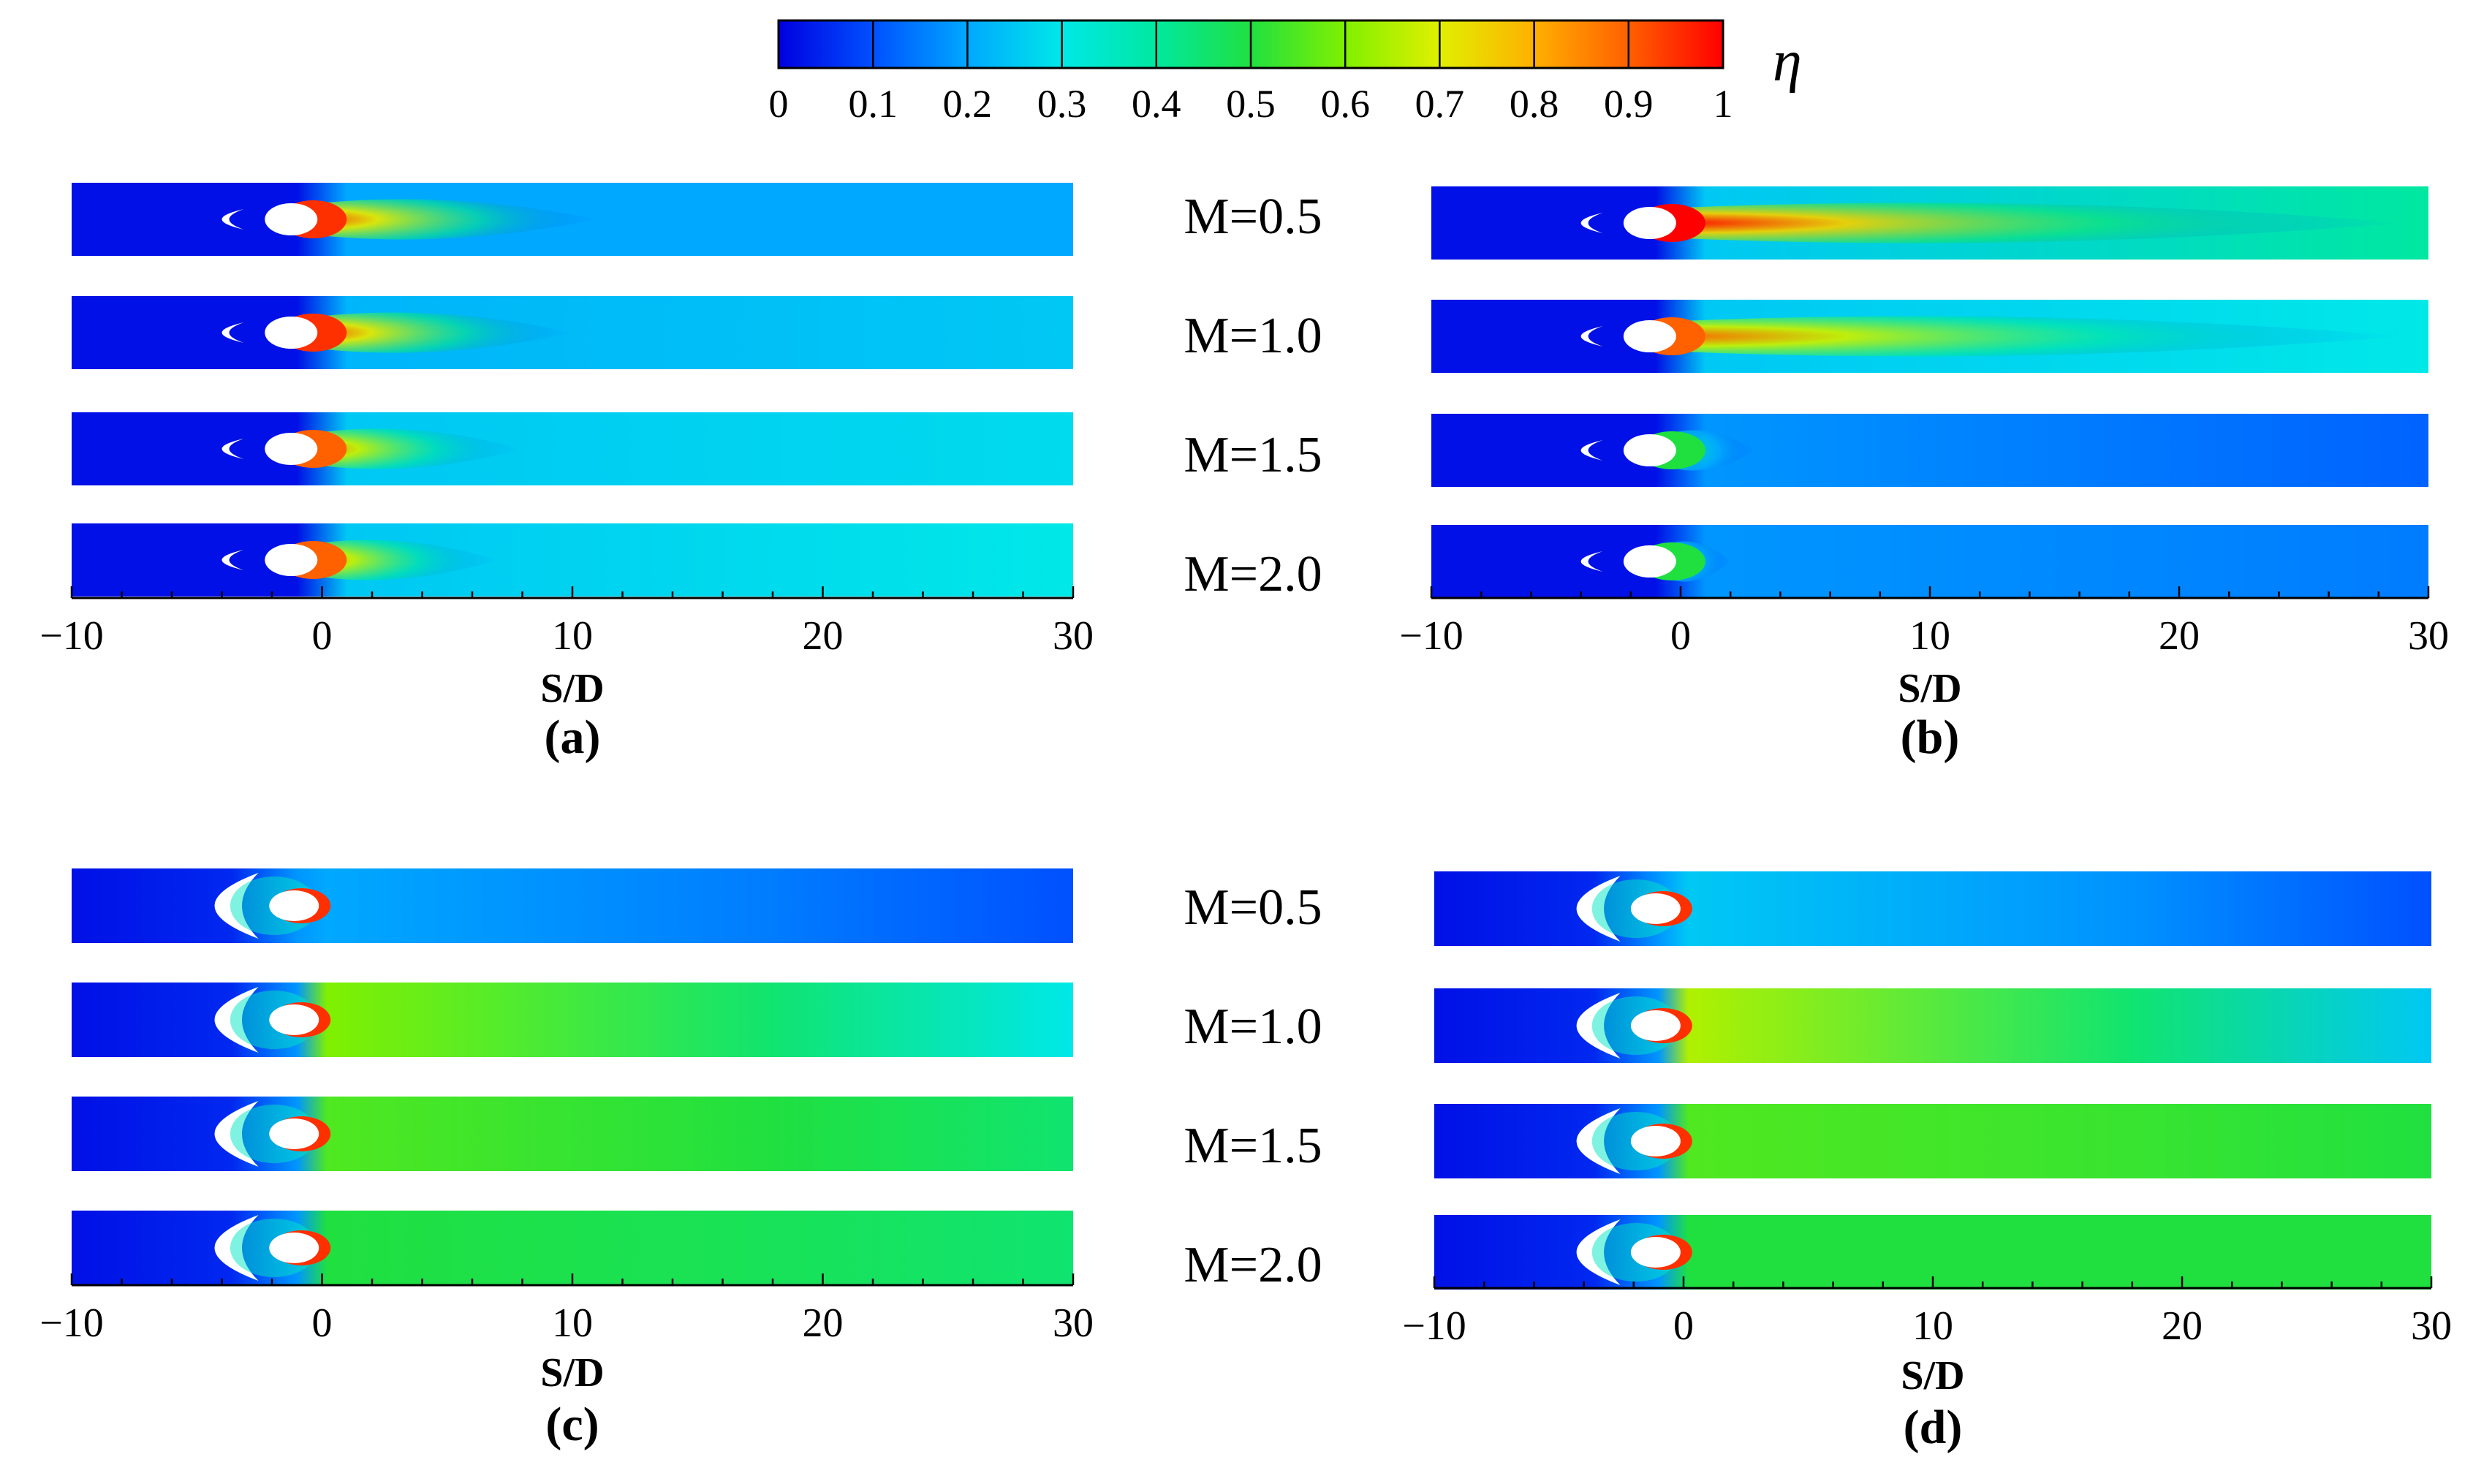  Describe the element at coordinates (1251, 104) in the screenshot. I see `colorbar-tick-label: 0.5` at that location.